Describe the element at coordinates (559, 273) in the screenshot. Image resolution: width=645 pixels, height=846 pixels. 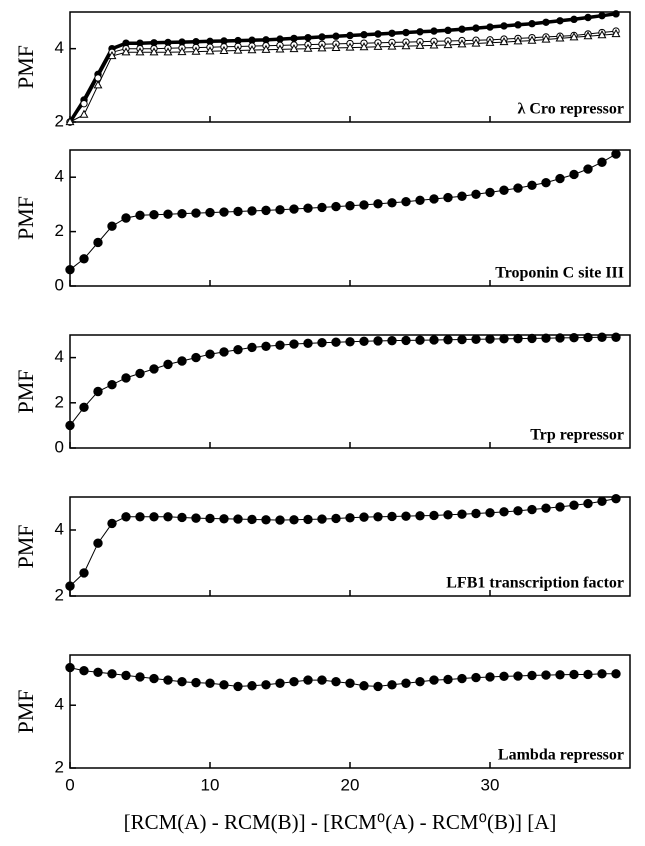
I see `panel-label: Troponin C site III` at that location.